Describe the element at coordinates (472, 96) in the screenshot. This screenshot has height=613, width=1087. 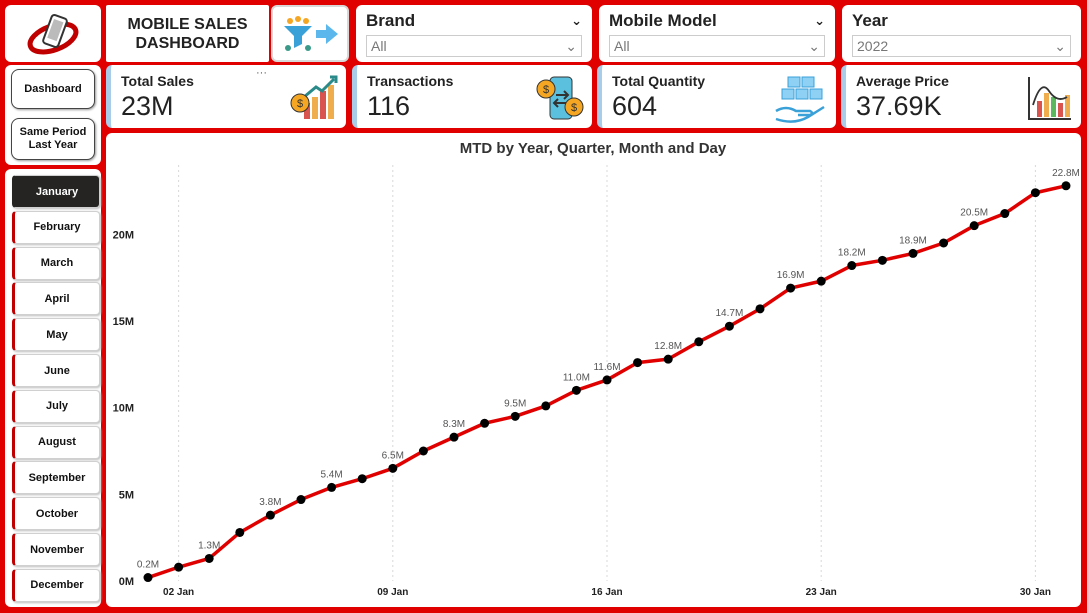
I see `kpi-transactions: Transactions 116 $ $` at that location.